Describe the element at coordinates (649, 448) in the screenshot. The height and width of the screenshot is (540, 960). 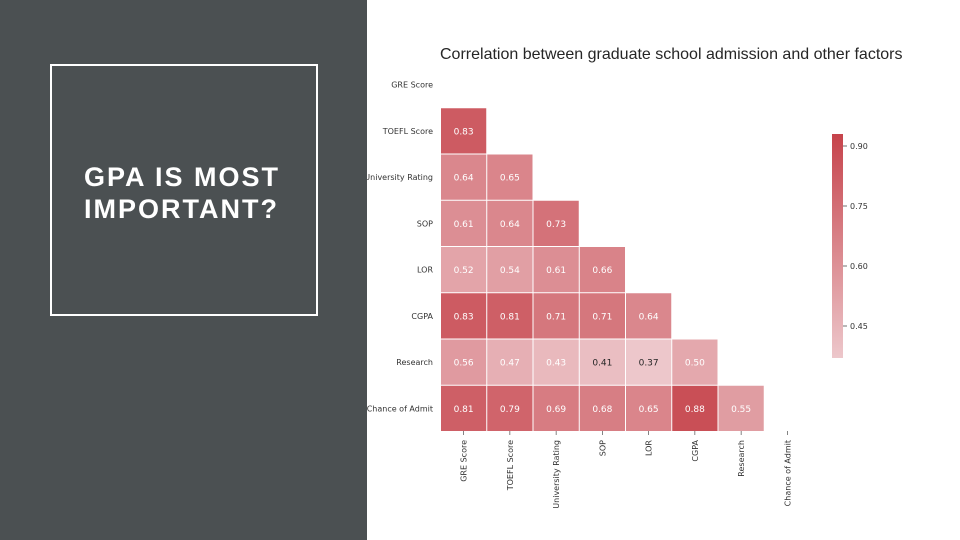
I see `x-tick-label: LOR` at that location.